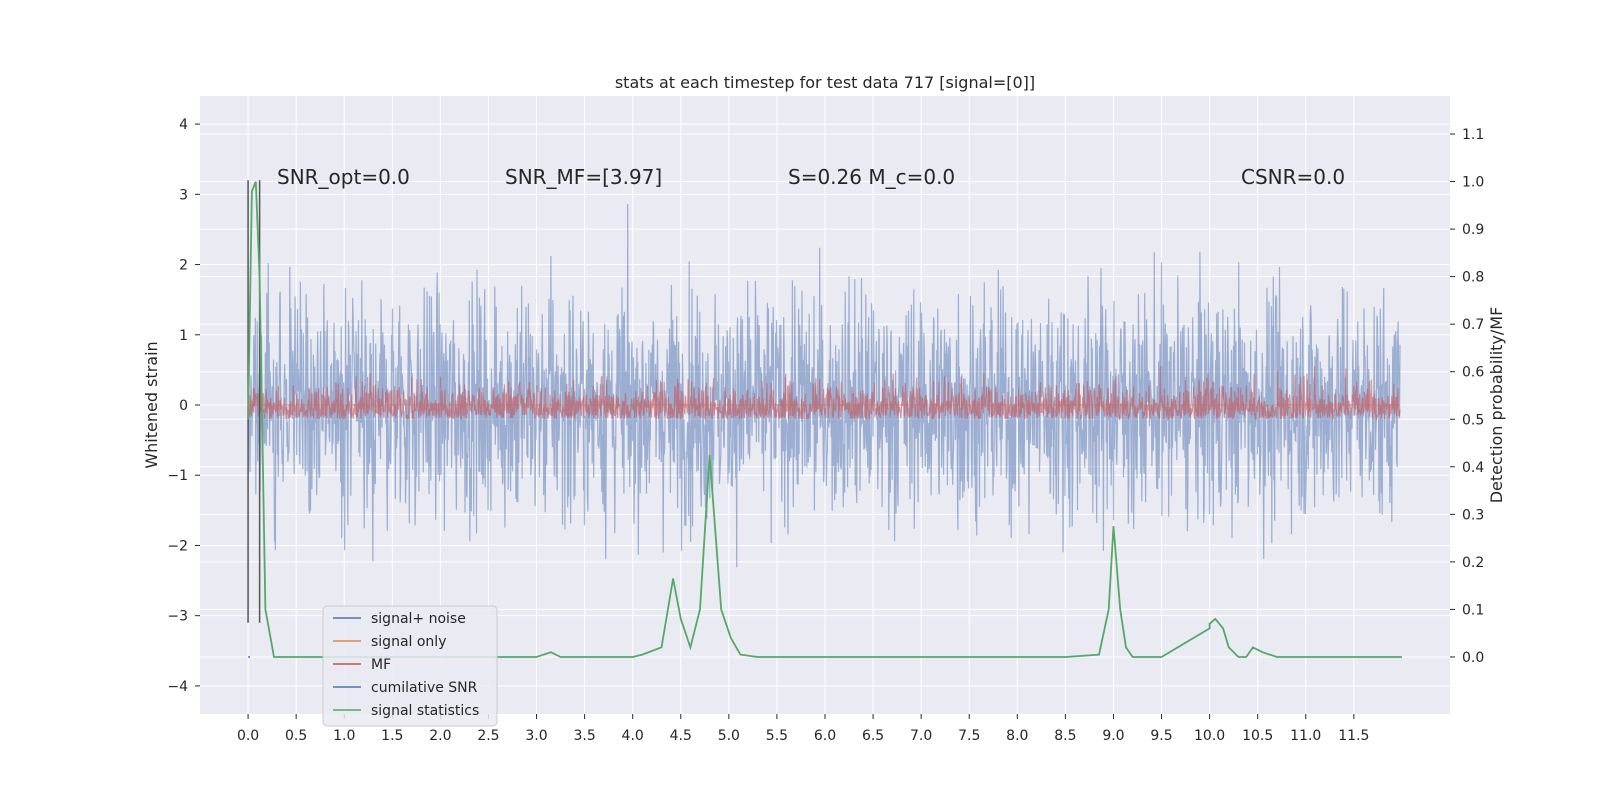 This screenshot has height=800, width=1600. I want to click on x-tick-label: 0.0, so click(248, 736).